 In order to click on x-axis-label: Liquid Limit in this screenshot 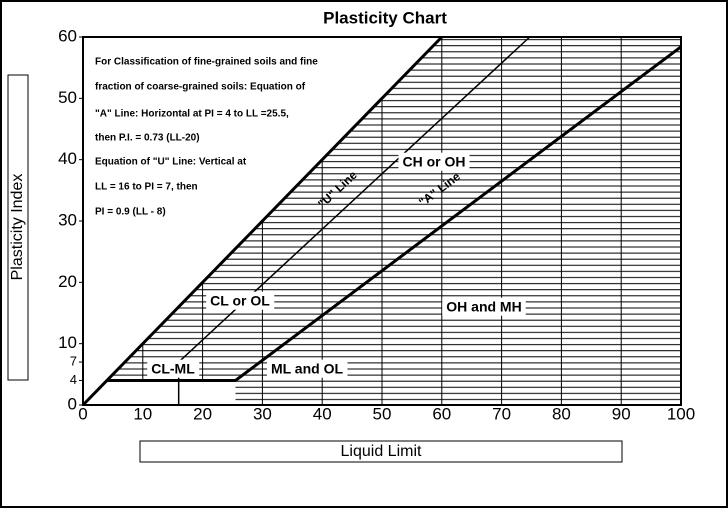, I will do `click(381, 451)`.